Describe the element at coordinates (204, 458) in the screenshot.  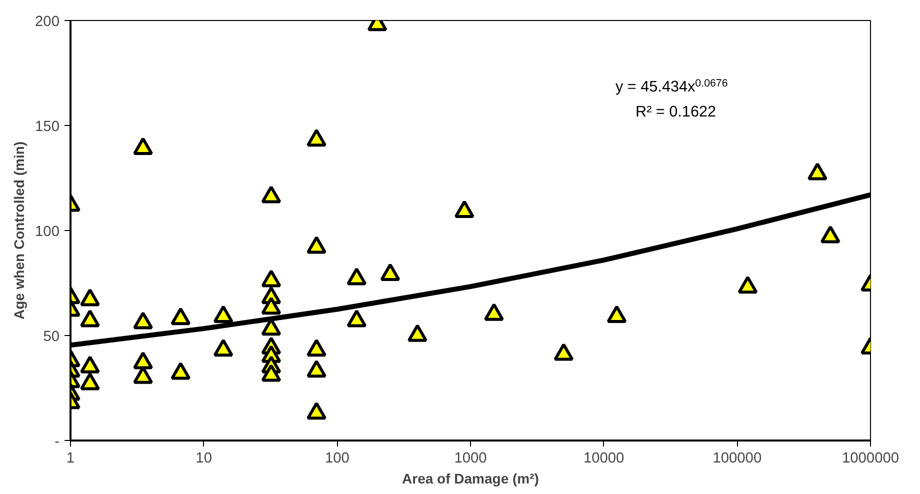
I see `x-tick-label: 10` at that location.